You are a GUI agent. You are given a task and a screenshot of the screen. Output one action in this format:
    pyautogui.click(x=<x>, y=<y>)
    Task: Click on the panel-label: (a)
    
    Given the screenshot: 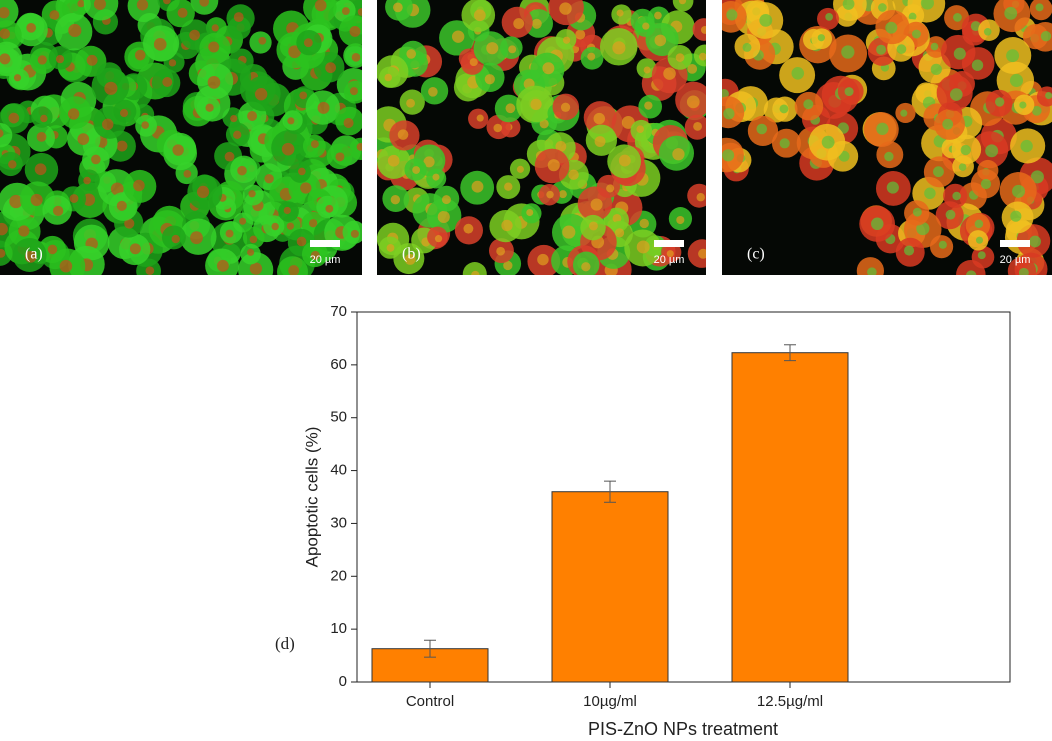 What is the action you would take?
    pyautogui.click(x=34, y=254)
    